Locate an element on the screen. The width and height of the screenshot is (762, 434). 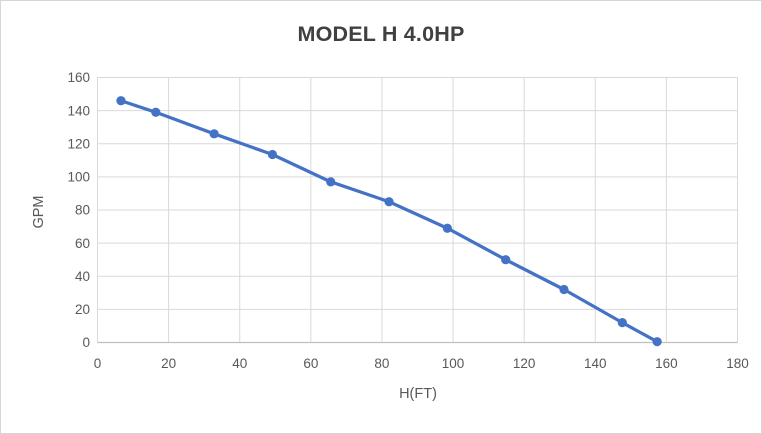
y-tick-label: 160 is located at coordinates (78, 77).